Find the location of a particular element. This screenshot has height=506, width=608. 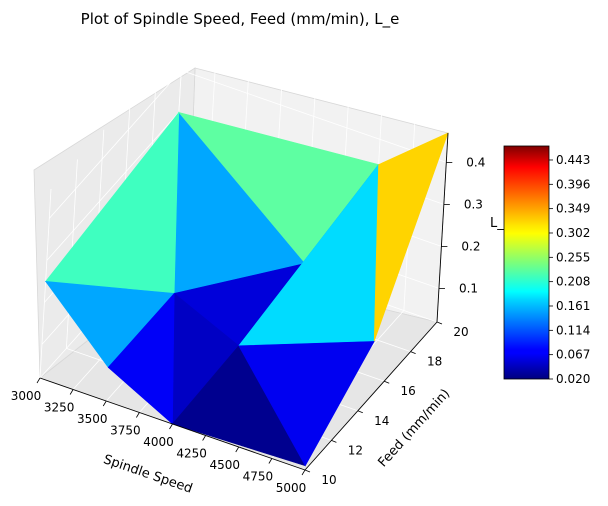

z-tick-label: 0.4 is located at coordinates (475, 162).